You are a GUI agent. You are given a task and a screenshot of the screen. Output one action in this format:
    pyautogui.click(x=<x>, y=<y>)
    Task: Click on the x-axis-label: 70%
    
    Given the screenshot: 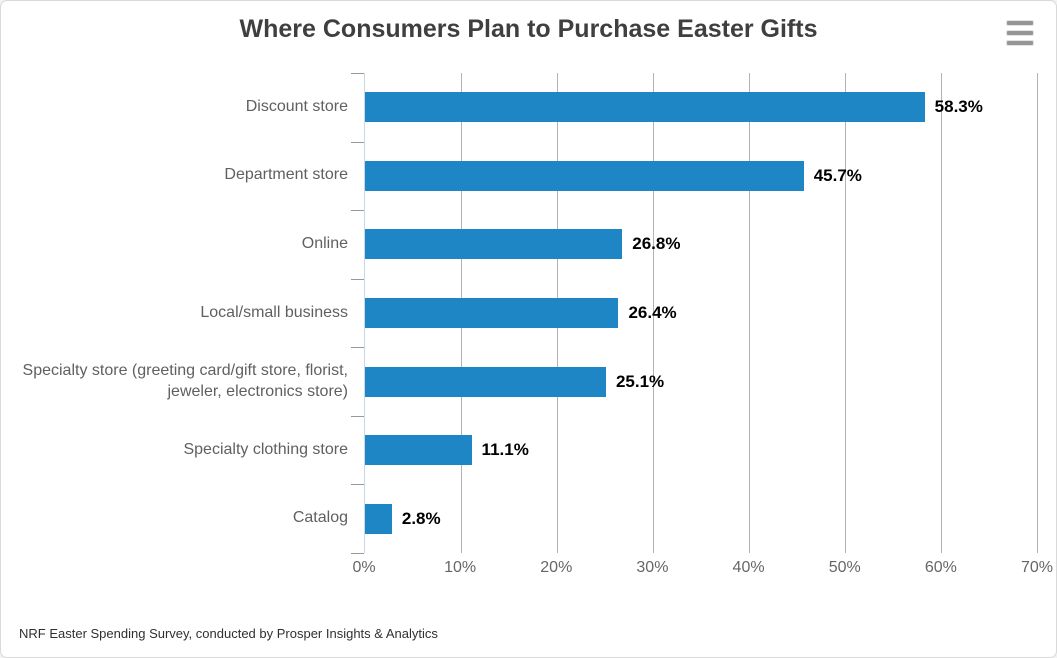 What is the action you would take?
    pyautogui.click(x=1037, y=567)
    